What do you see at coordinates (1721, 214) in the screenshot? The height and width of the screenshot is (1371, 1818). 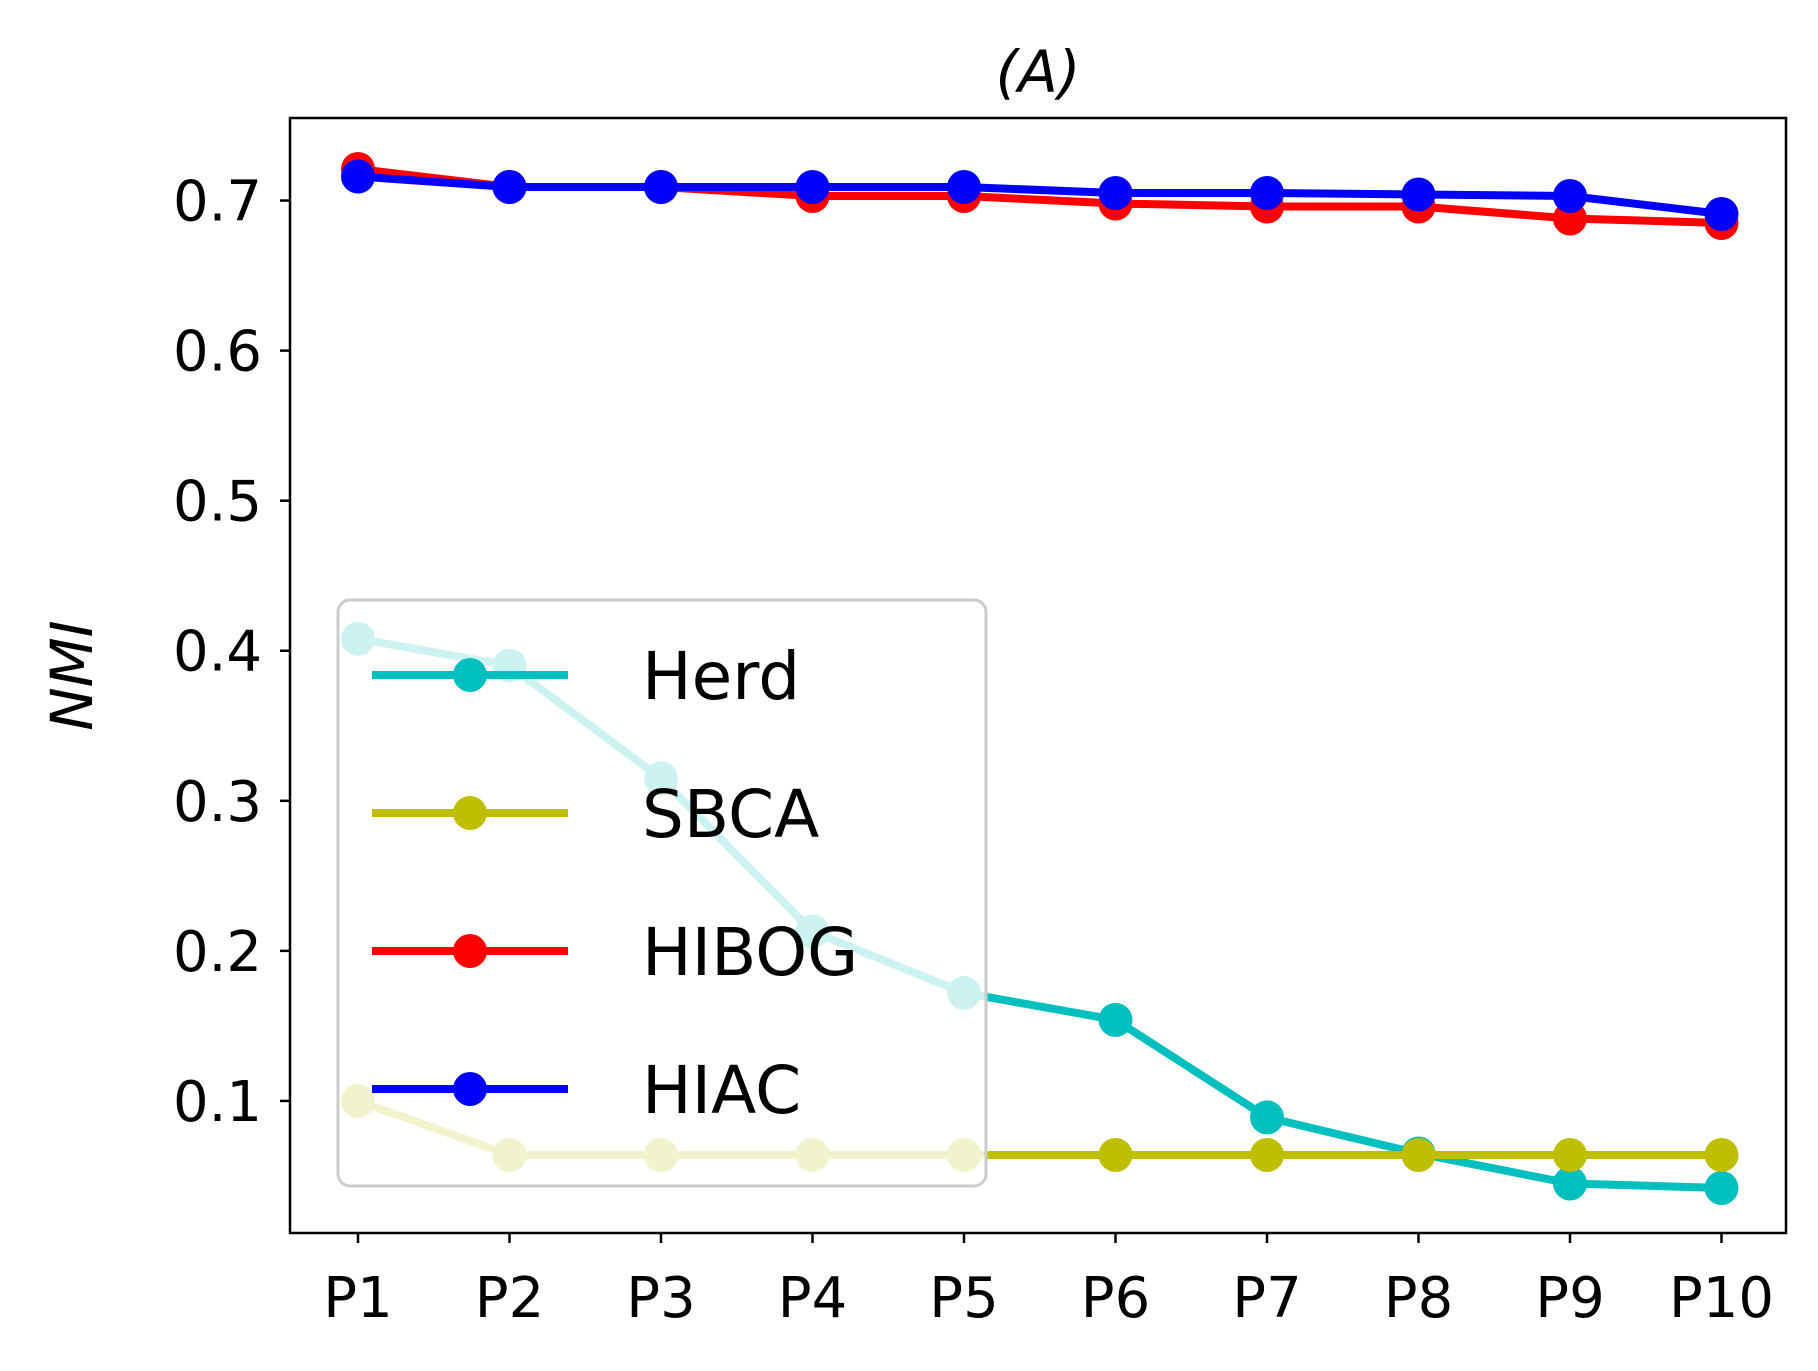 I see `data-point-hiac-p10` at bounding box center [1721, 214].